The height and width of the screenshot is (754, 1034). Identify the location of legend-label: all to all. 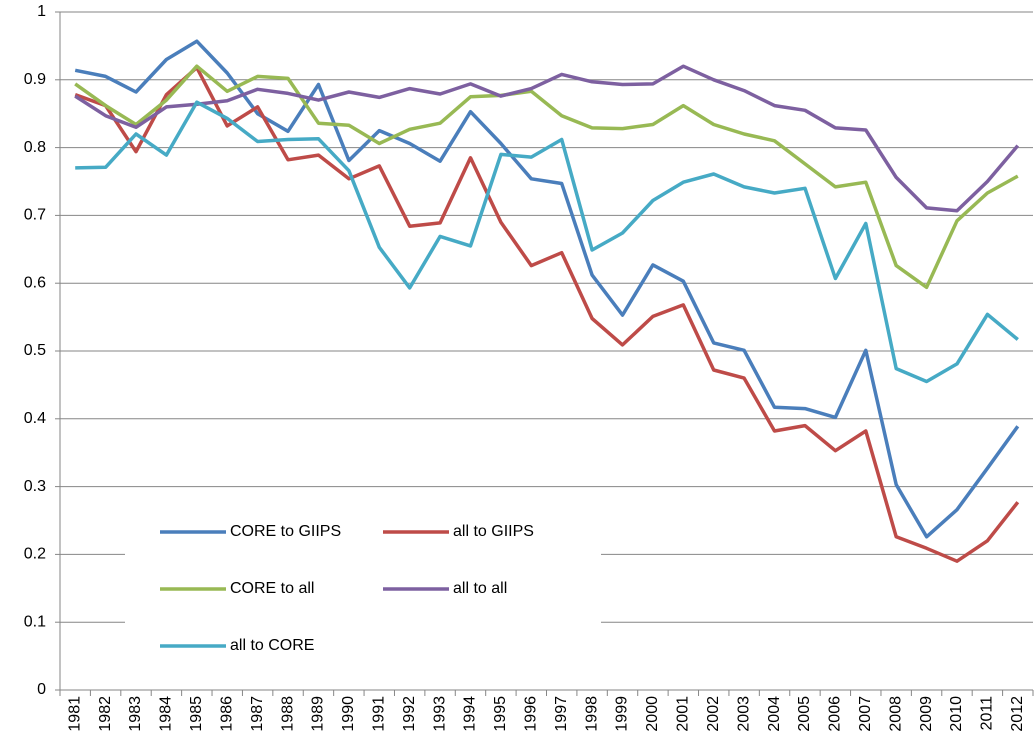
(480, 588).